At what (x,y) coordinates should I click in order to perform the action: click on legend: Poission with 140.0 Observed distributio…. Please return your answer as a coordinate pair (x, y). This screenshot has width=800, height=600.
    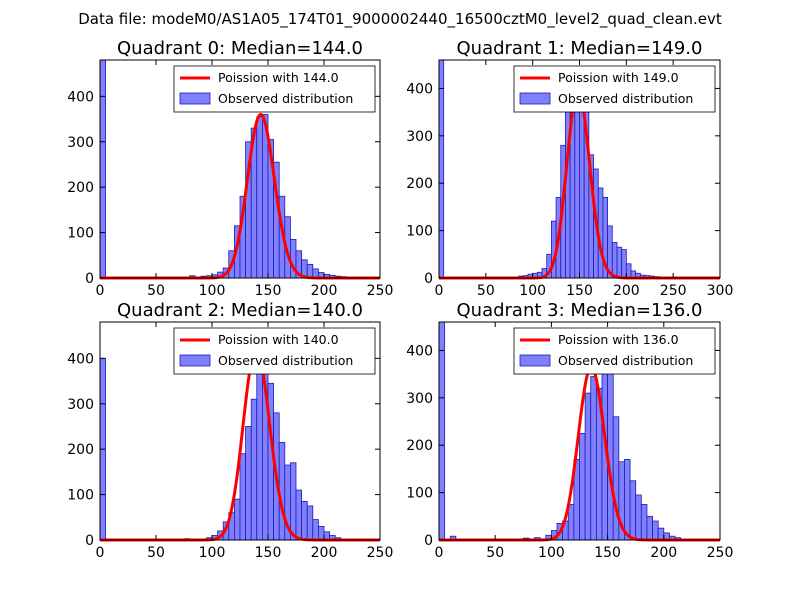
    Looking at the image, I should click on (274, 351).